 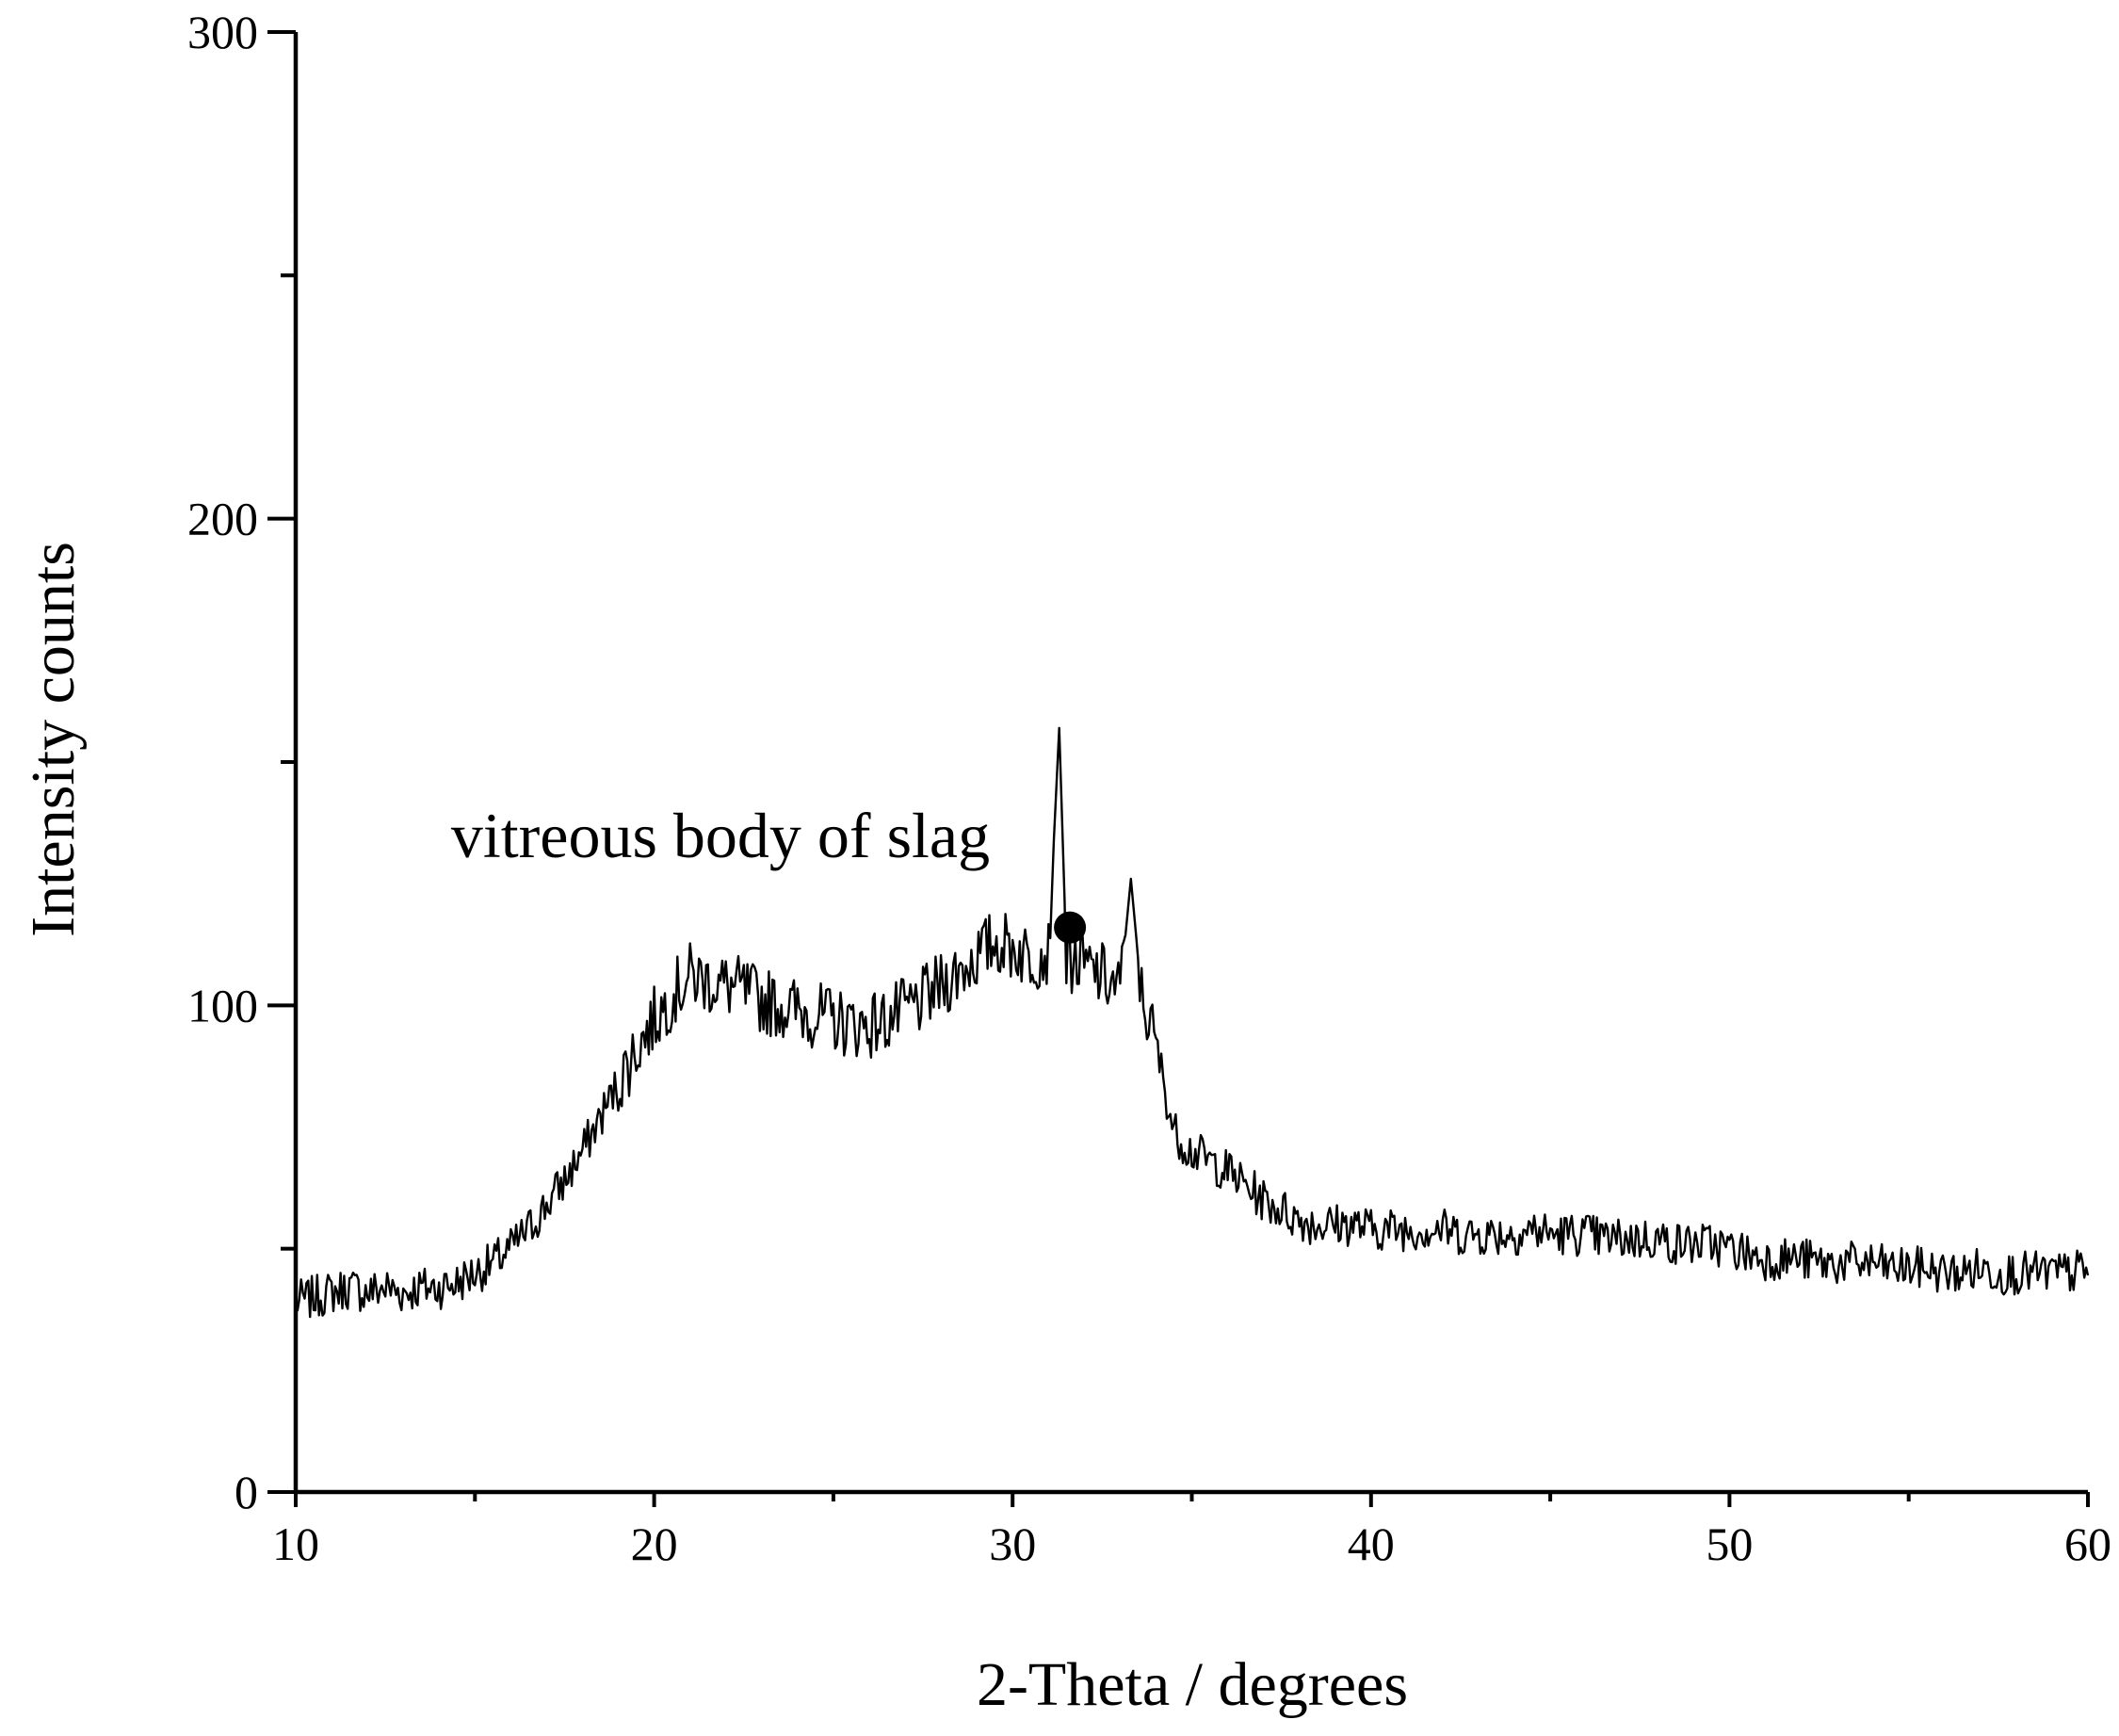 What do you see at coordinates (295, 1543) in the screenshot?
I see `x-tick-label: 10` at bounding box center [295, 1543].